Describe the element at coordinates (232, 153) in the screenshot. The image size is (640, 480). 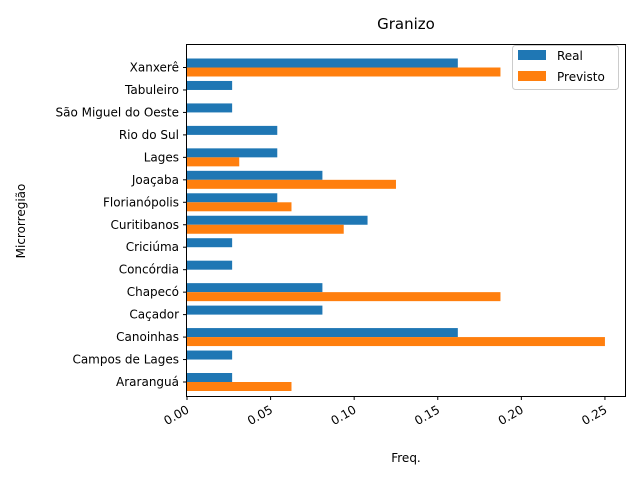
I see `bar-real-lages` at that location.